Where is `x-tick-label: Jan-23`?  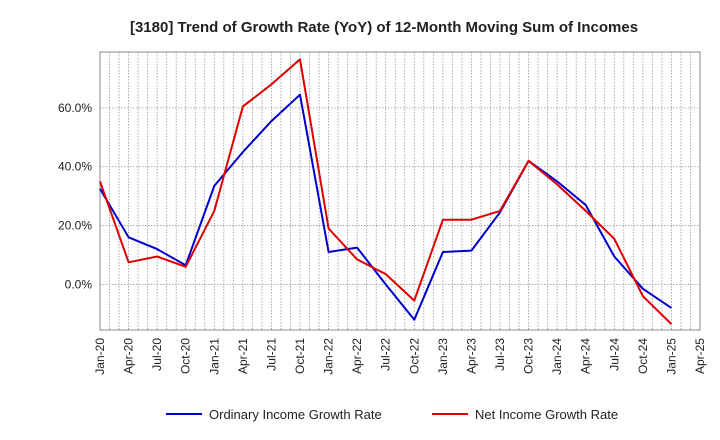 x-tick-label: Jan-23 is located at coordinates (443, 356).